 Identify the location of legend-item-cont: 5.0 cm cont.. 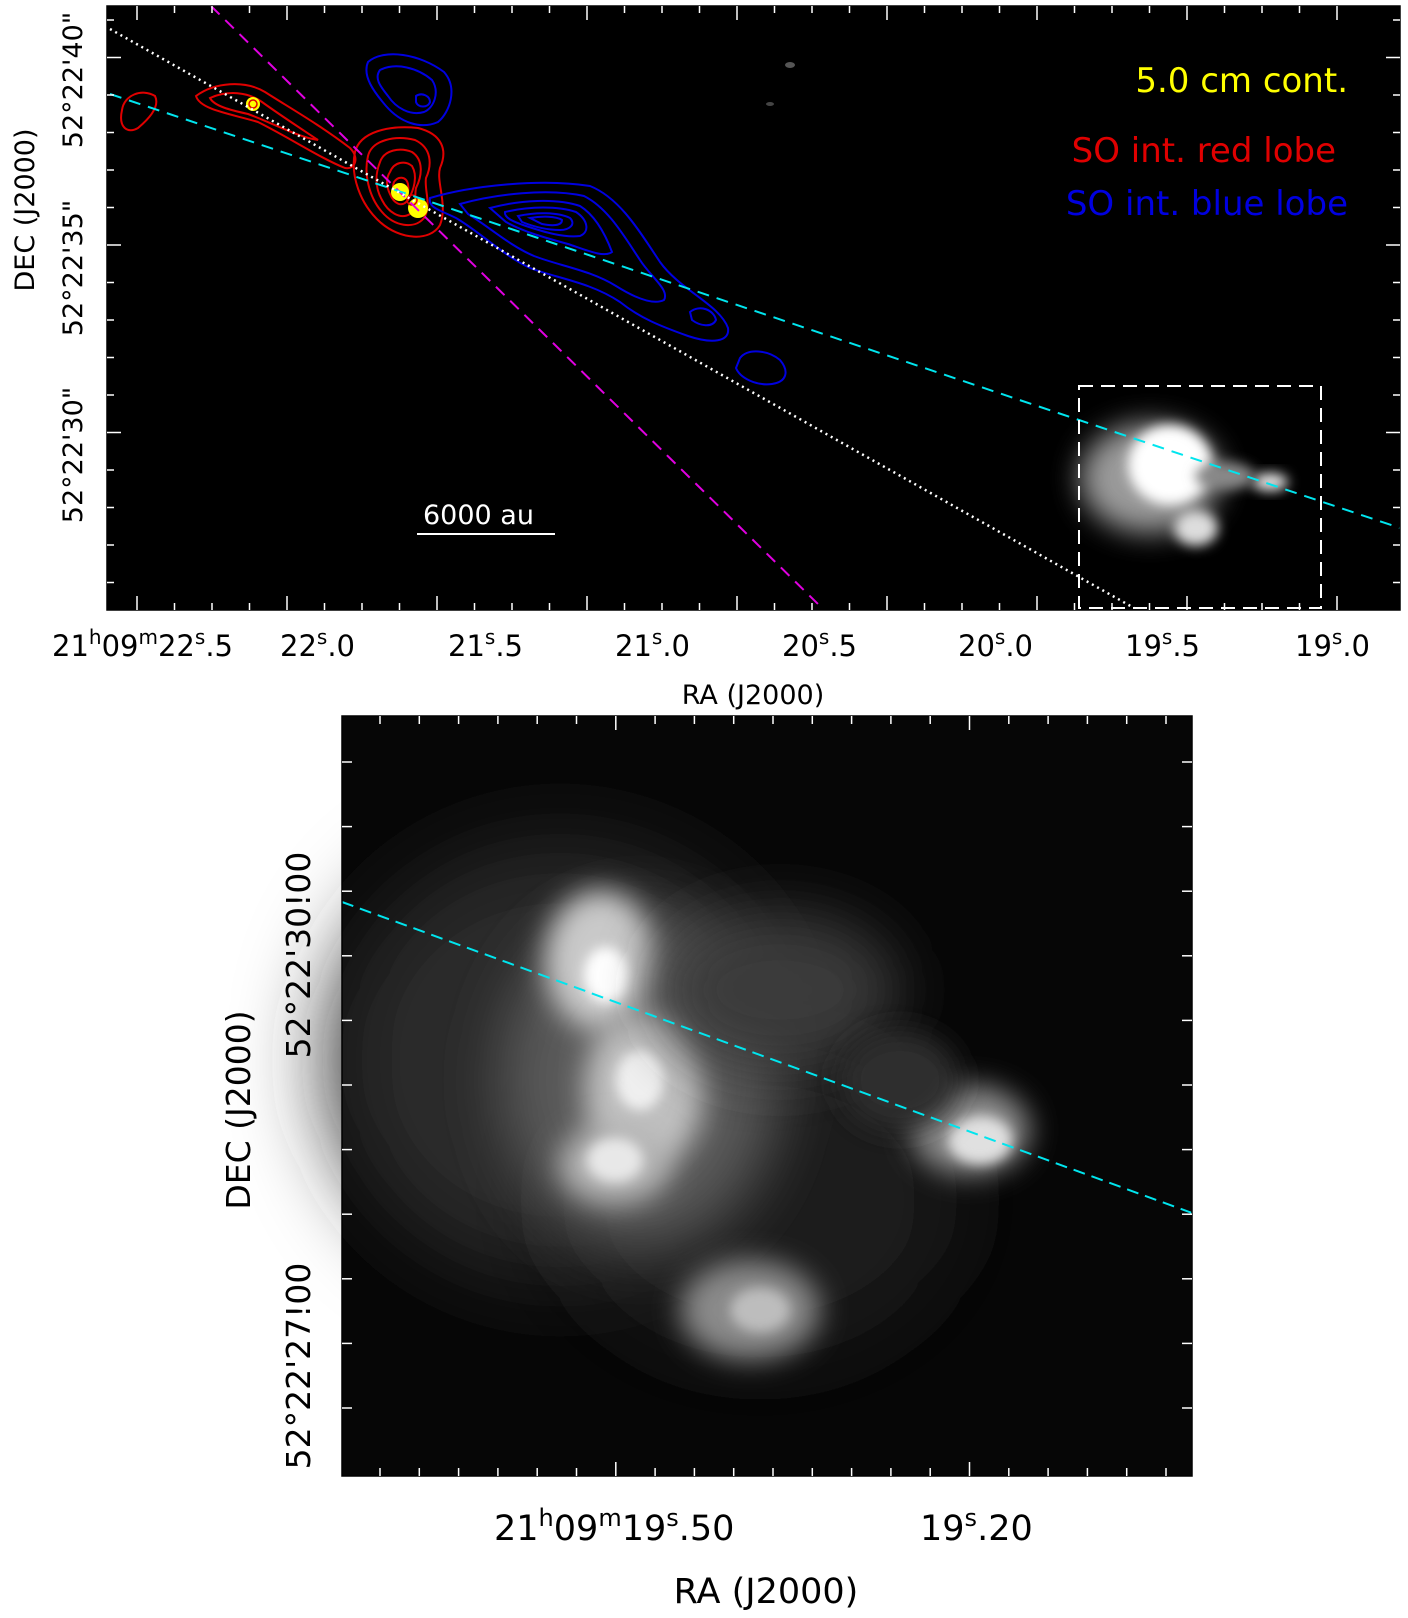
(1241, 81).